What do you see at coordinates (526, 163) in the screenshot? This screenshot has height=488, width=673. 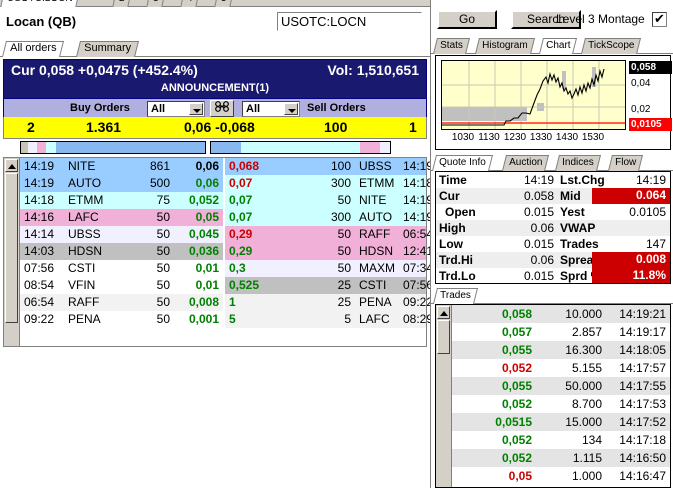 I see `tab-auction: Auction` at bounding box center [526, 163].